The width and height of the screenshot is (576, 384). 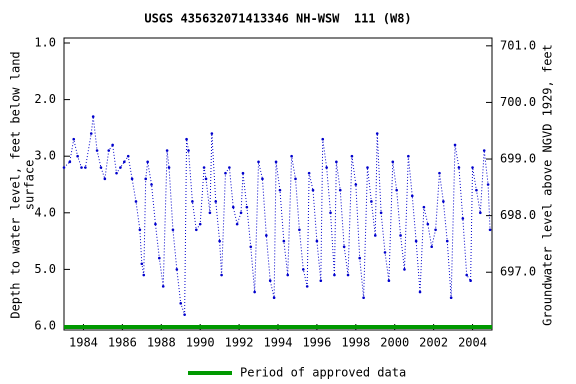 What do you see at coordinates (239, 343) in the screenshot?
I see `x-tick-label: 1992` at bounding box center [239, 343].